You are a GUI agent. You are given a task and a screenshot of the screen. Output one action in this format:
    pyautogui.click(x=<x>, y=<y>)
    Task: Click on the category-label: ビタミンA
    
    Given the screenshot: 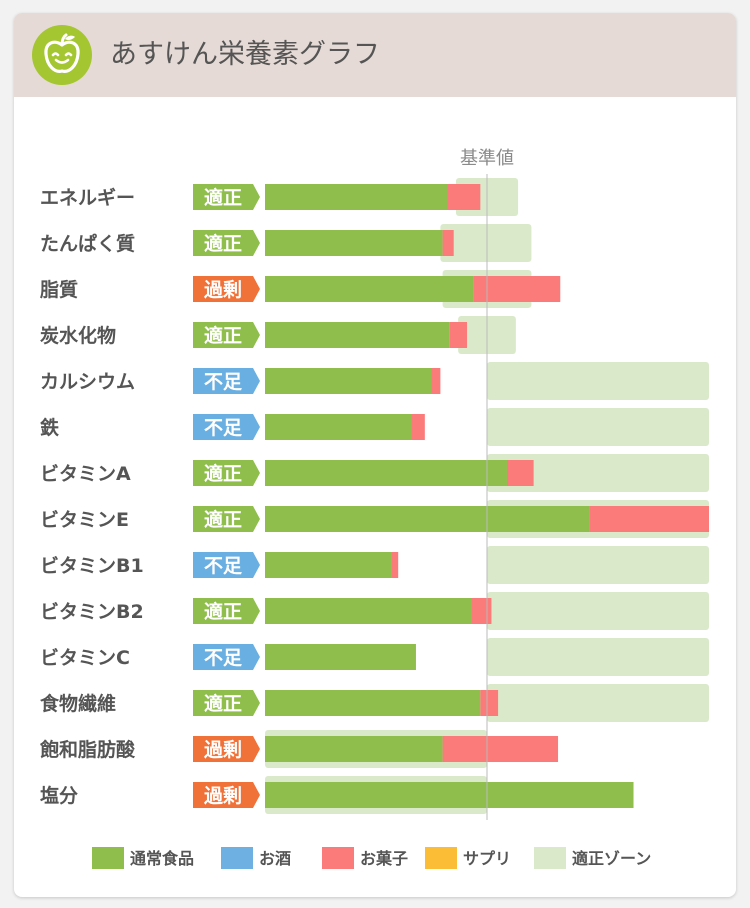 What is the action you would take?
    pyautogui.click(x=85, y=474)
    